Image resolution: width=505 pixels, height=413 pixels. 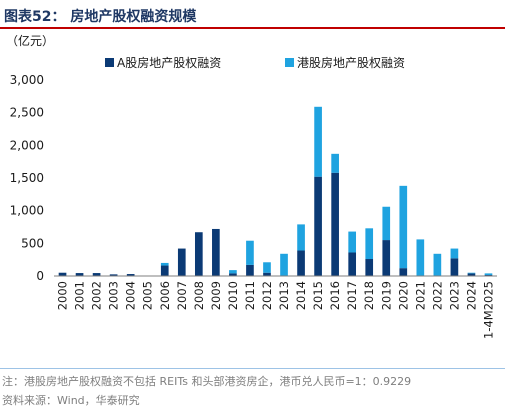 I want to click on legend: A股房地产股权融资 港股房地产股权融资, so click(x=255, y=62).